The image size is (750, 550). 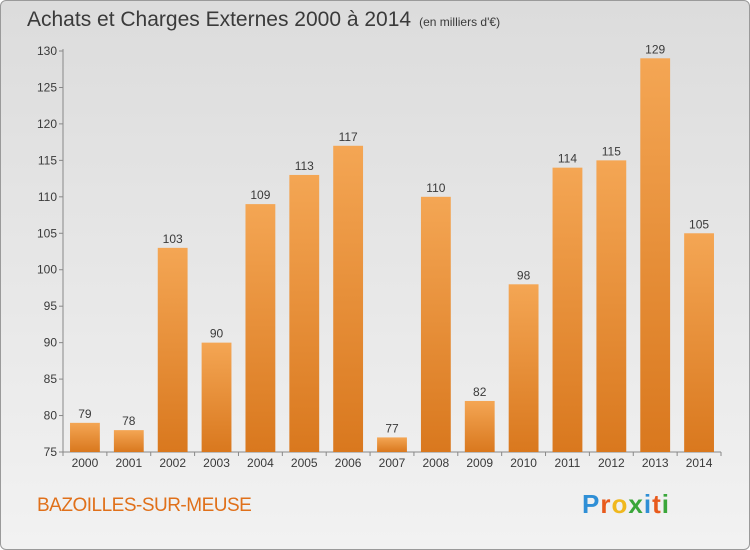 What do you see at coordinates (655, 255) in the screenshot?
I see `bar-2013` at bounding box center [655, 255].